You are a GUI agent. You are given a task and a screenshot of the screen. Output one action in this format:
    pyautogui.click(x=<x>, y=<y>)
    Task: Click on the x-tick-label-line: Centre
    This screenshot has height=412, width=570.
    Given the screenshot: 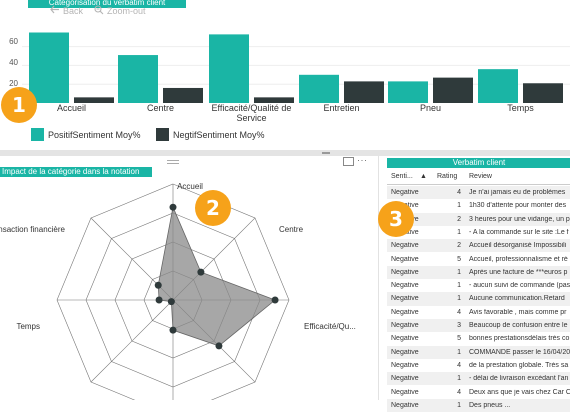 What is the action you would take?
    pyautogui.click(x=160, y=108)
    